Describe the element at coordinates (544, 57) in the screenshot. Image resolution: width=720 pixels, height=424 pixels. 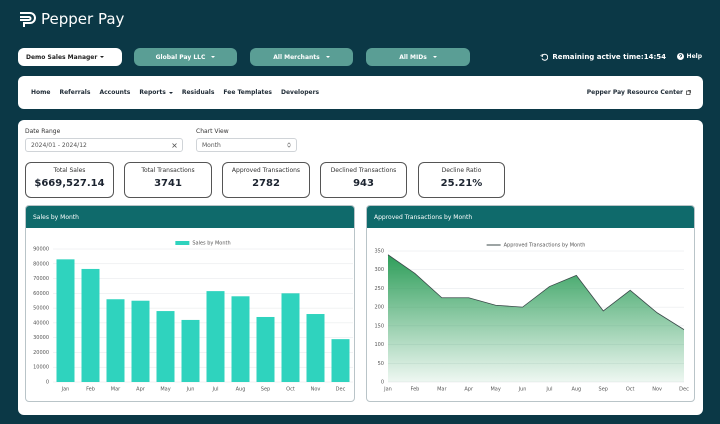
I see `timer-icon` at that location.